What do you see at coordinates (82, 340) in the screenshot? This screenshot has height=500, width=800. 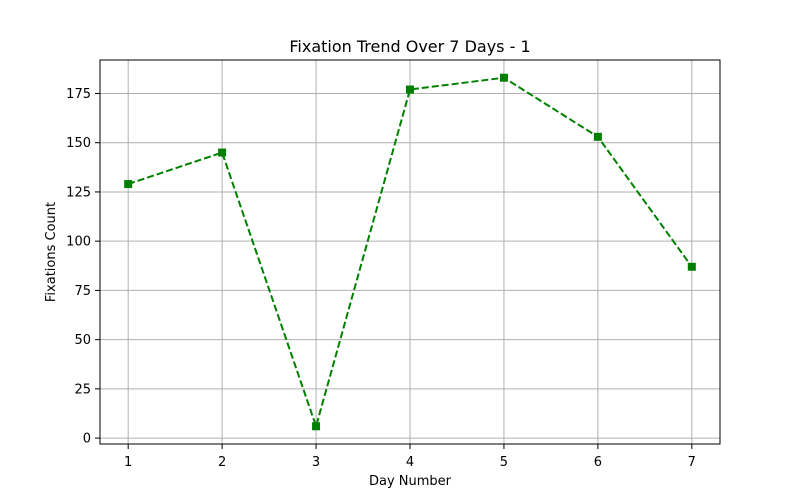 I see `y-tick-label: 50` at bounding box center [82, 340].